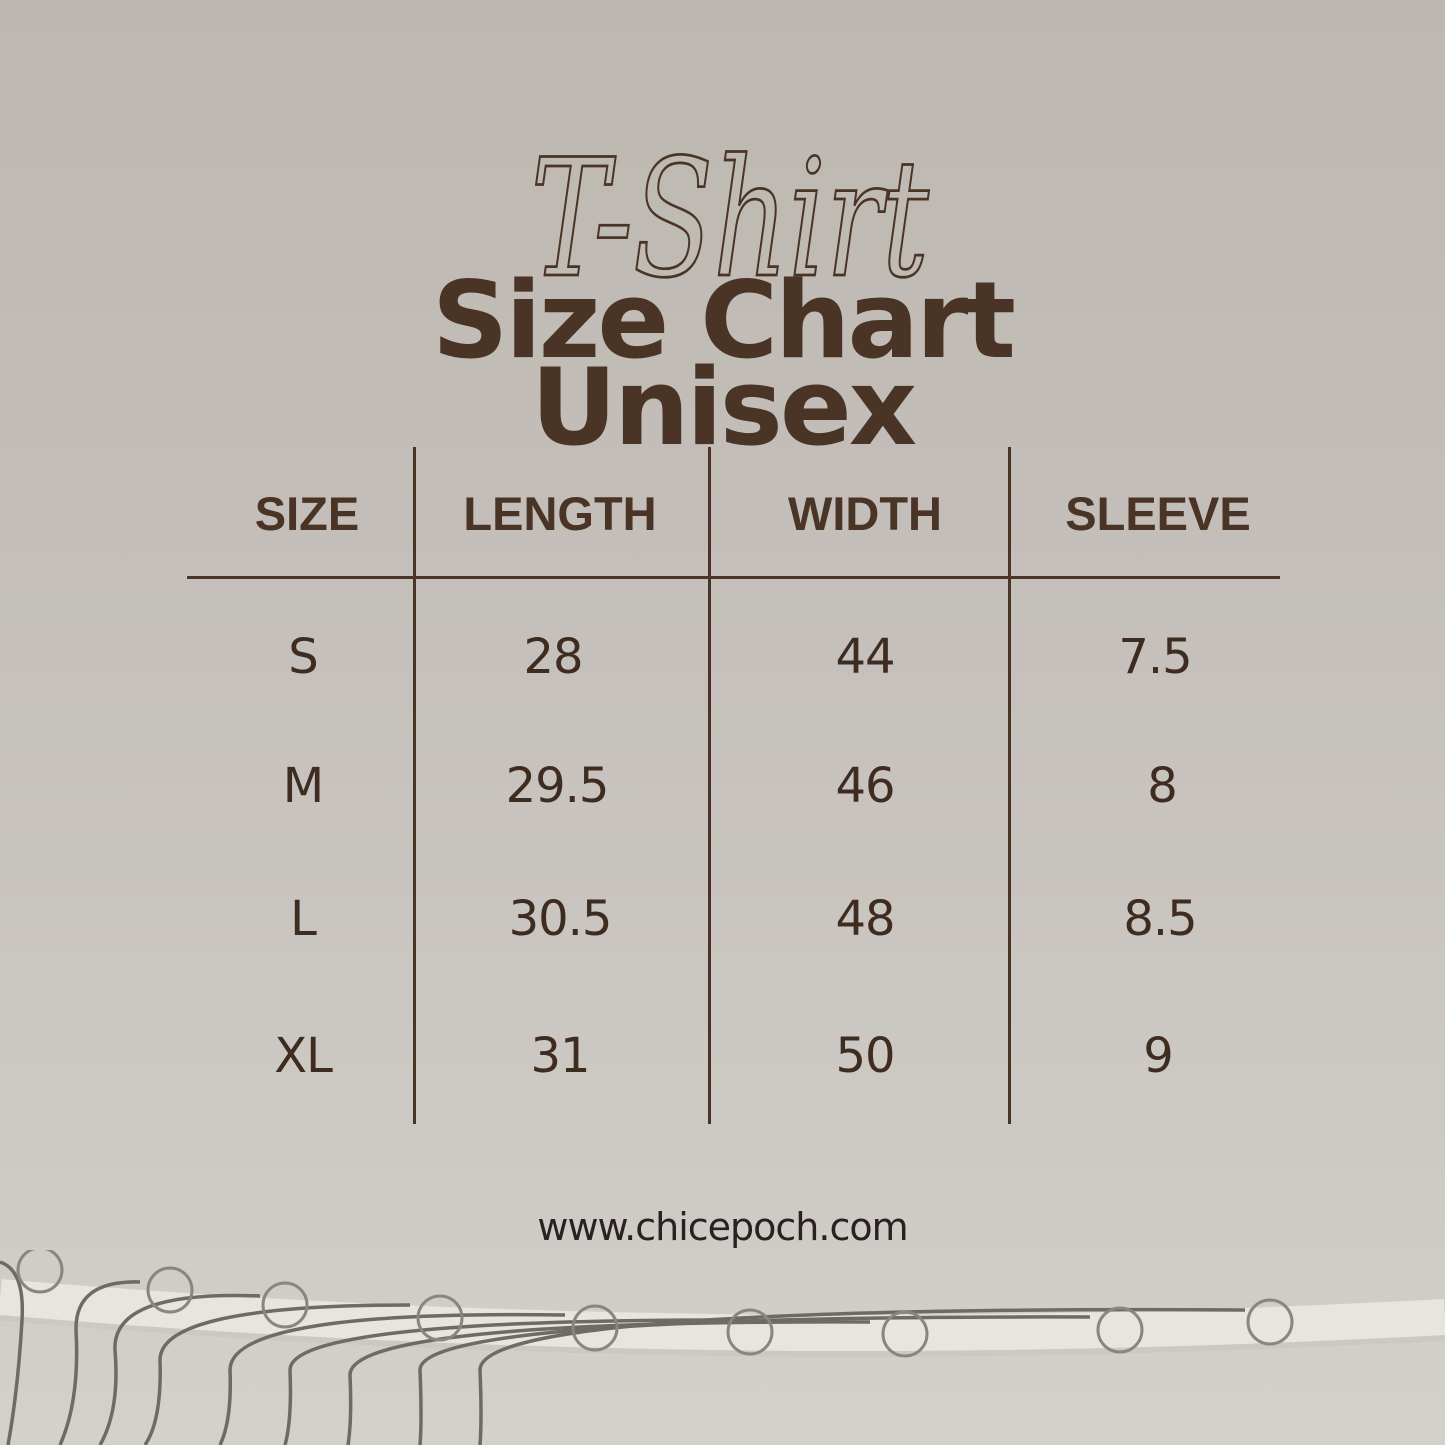 The height and width of the screenshot is (1445, 1445). I want to click on cell-width: 44, so click(865, 657).